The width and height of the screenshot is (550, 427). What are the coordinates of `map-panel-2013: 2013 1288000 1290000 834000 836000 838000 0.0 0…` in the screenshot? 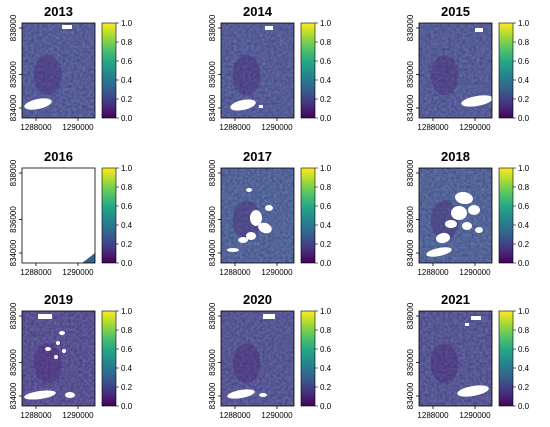 It's located at (71, 68).